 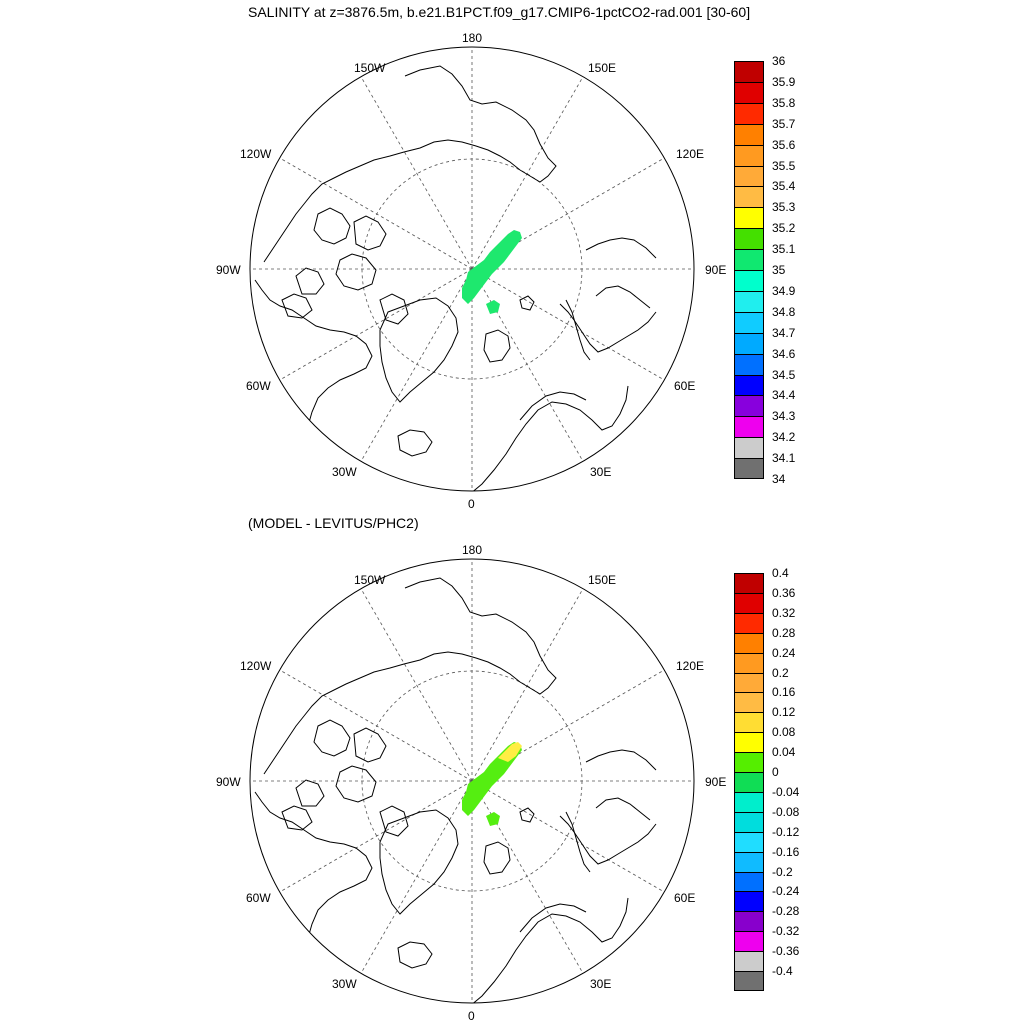 I want to click on bottom-label-150e: 150E, so click(x=602, y=580).